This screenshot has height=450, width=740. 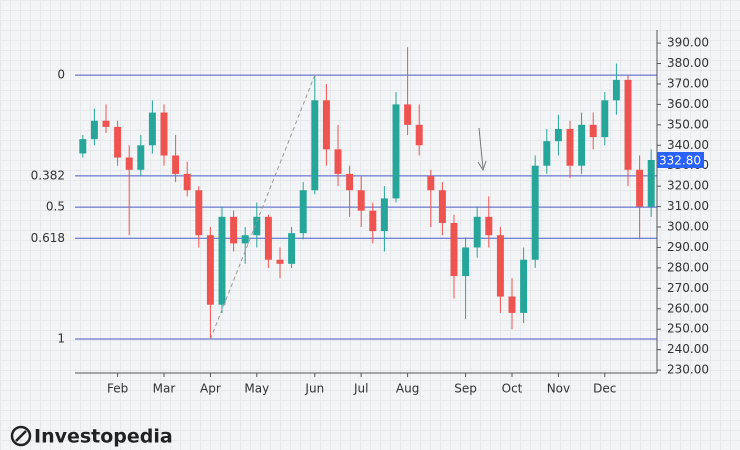 I want to click on y-tick-label: 260.00, so click(x=688, y=308).